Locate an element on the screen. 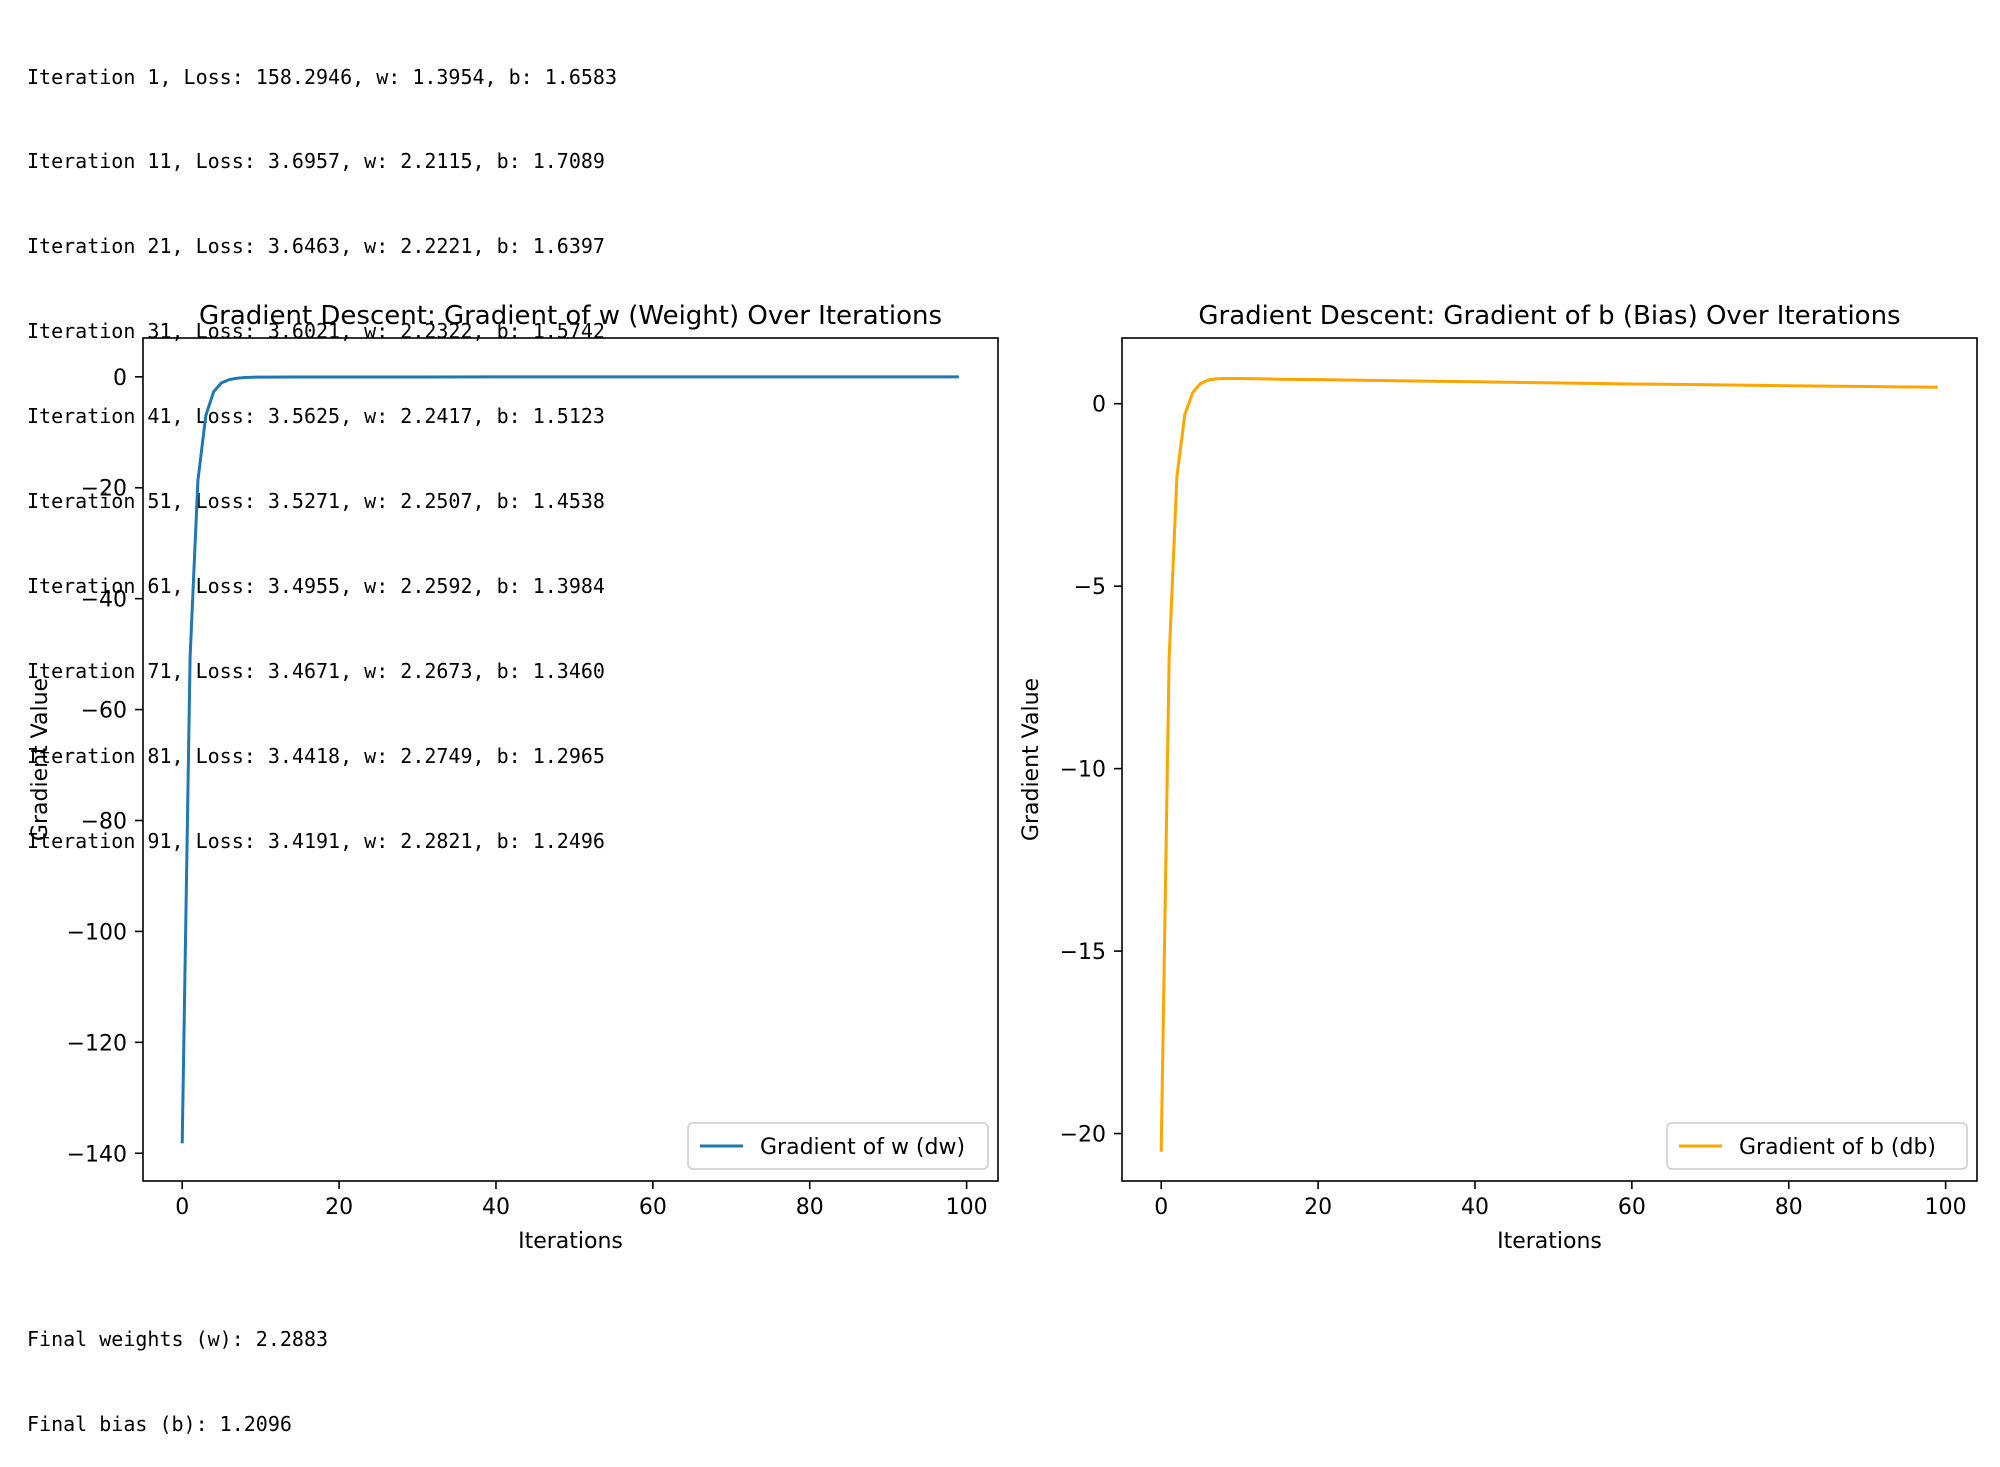  y-tick-label: −100 is located at coordinates (97, 932).